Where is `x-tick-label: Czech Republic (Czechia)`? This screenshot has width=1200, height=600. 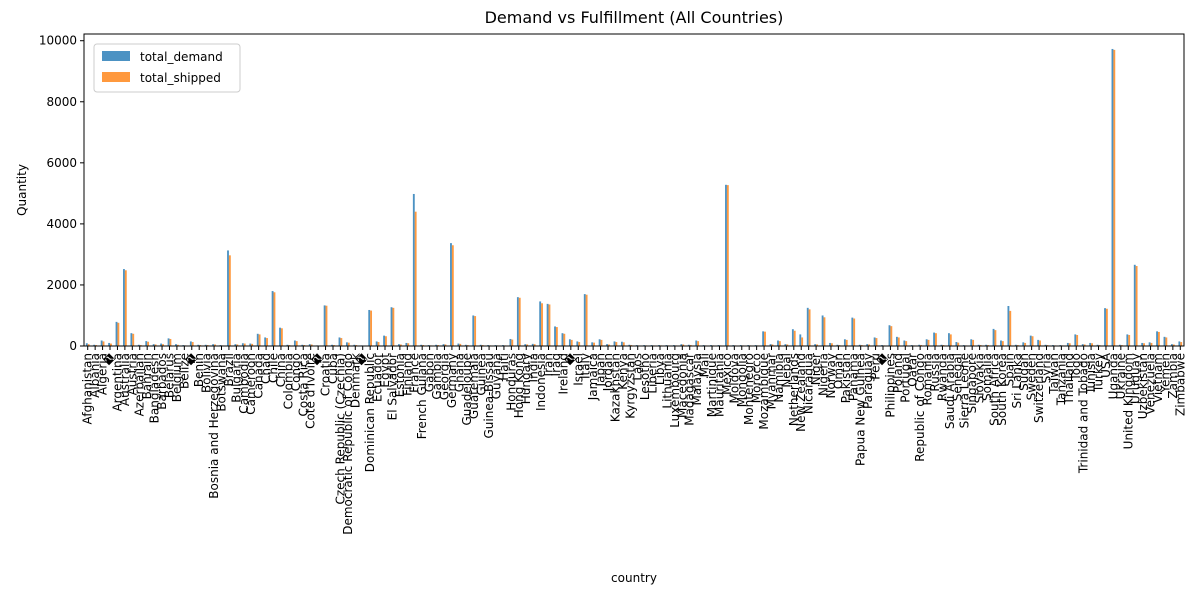
x-tick-label: Czech Republic (Czechia) is located at coordinates (340, 429).